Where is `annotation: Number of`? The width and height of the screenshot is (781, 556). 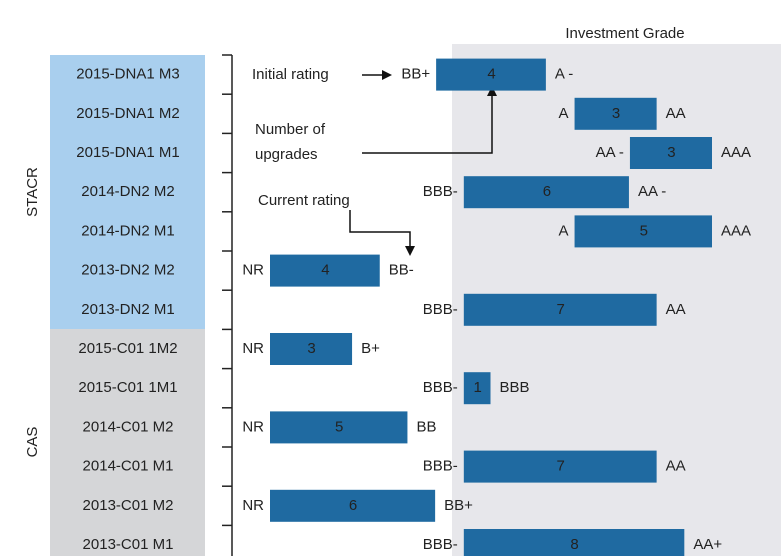
annotation: Number of is located at coordinates (290, 129).